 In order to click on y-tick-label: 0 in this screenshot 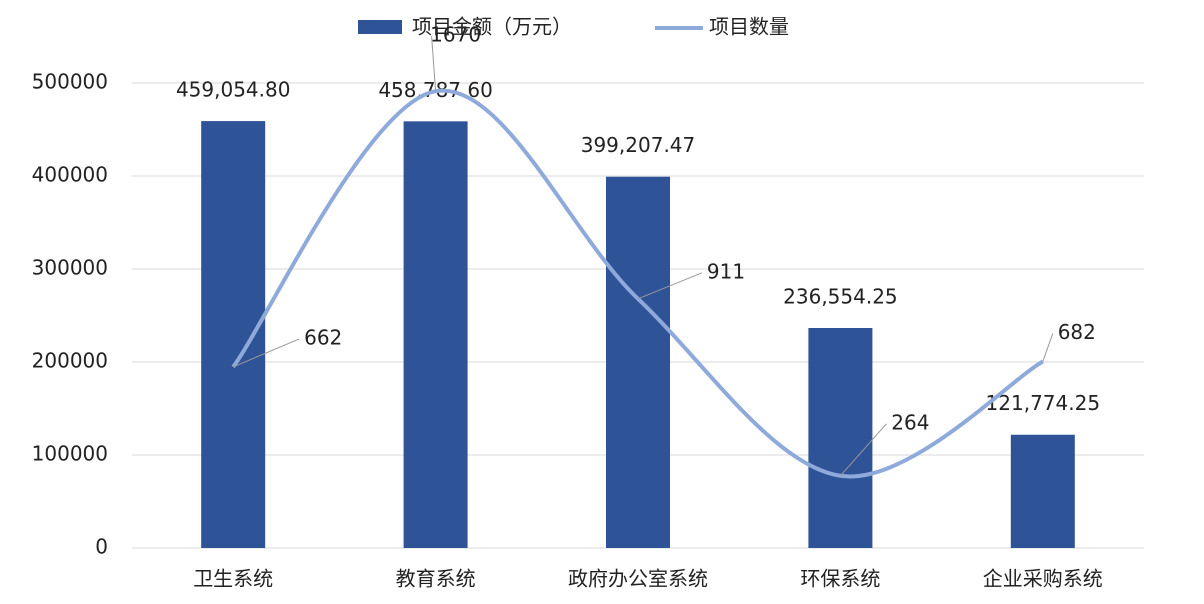, I will do `click(101, 547)`.